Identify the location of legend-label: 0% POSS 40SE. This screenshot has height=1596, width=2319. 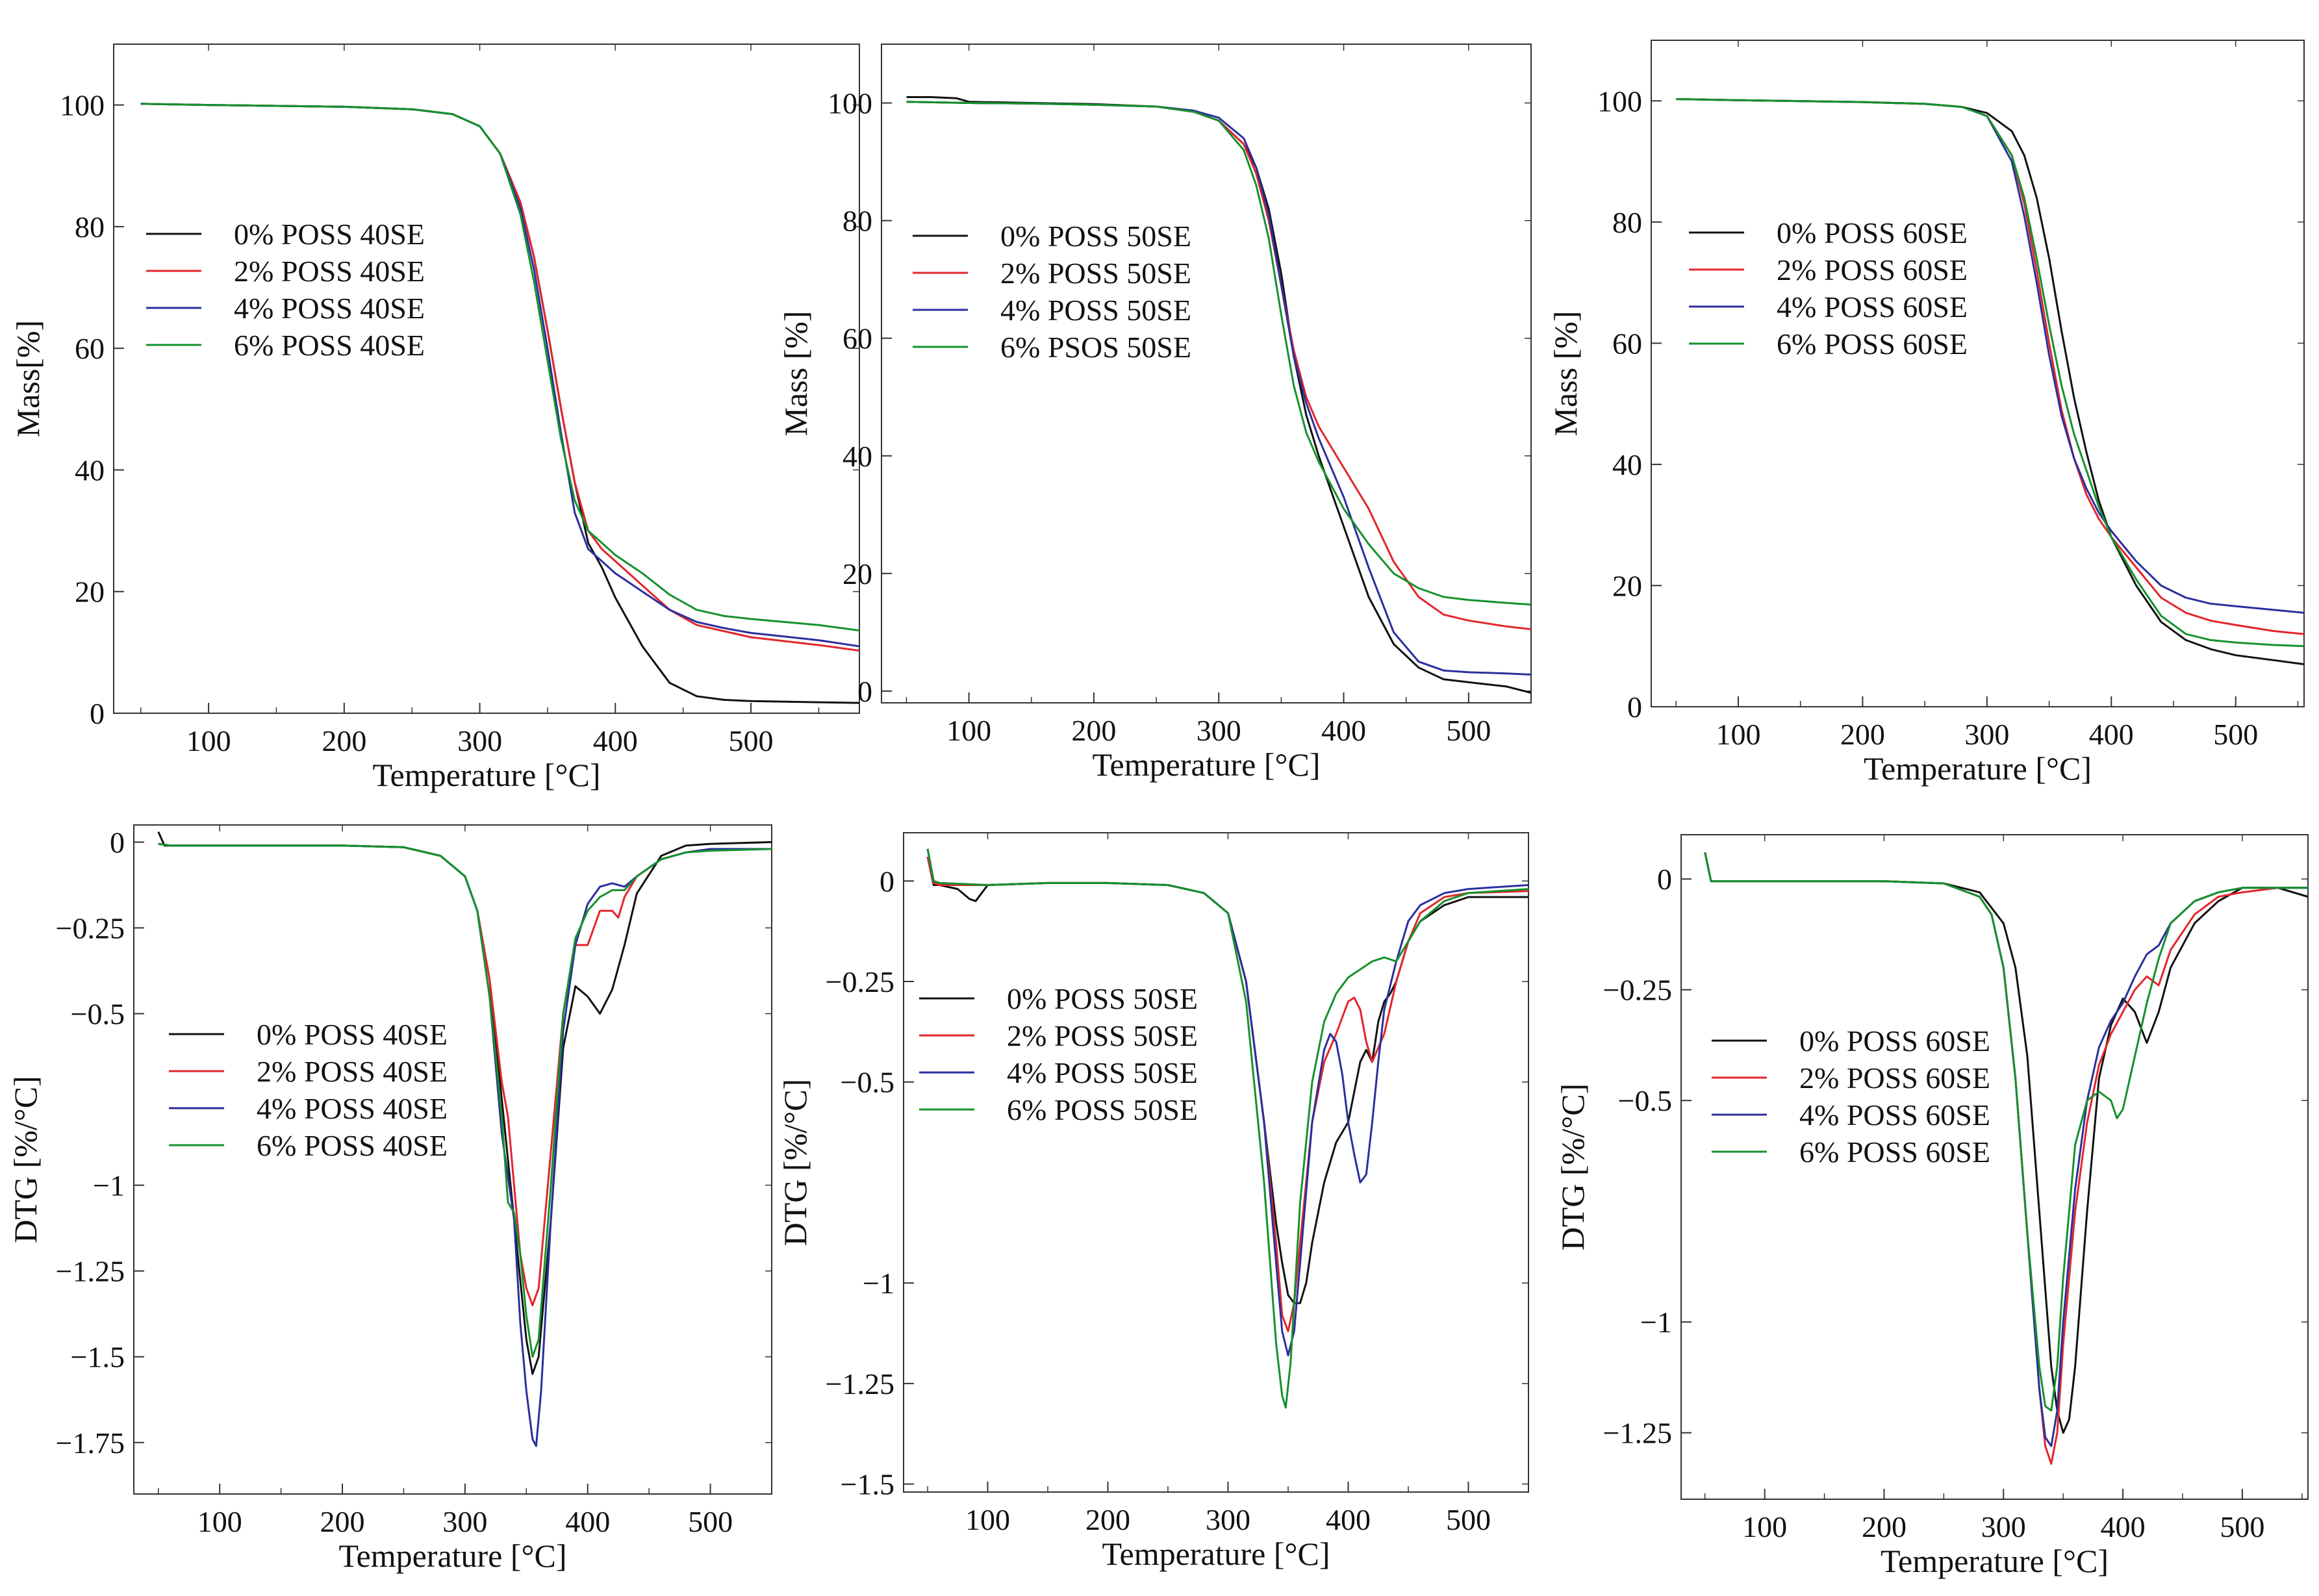
(330, 235).